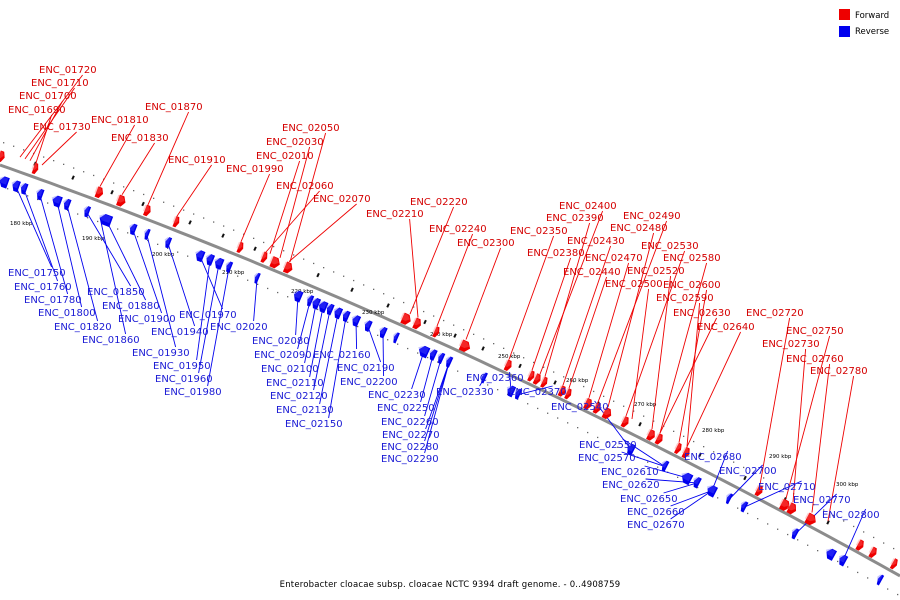  What do you see at coordinates (302, 292) in the screenshot?
I see `scale-tick-label: 220 kbp` at bounding box center [302, 292].